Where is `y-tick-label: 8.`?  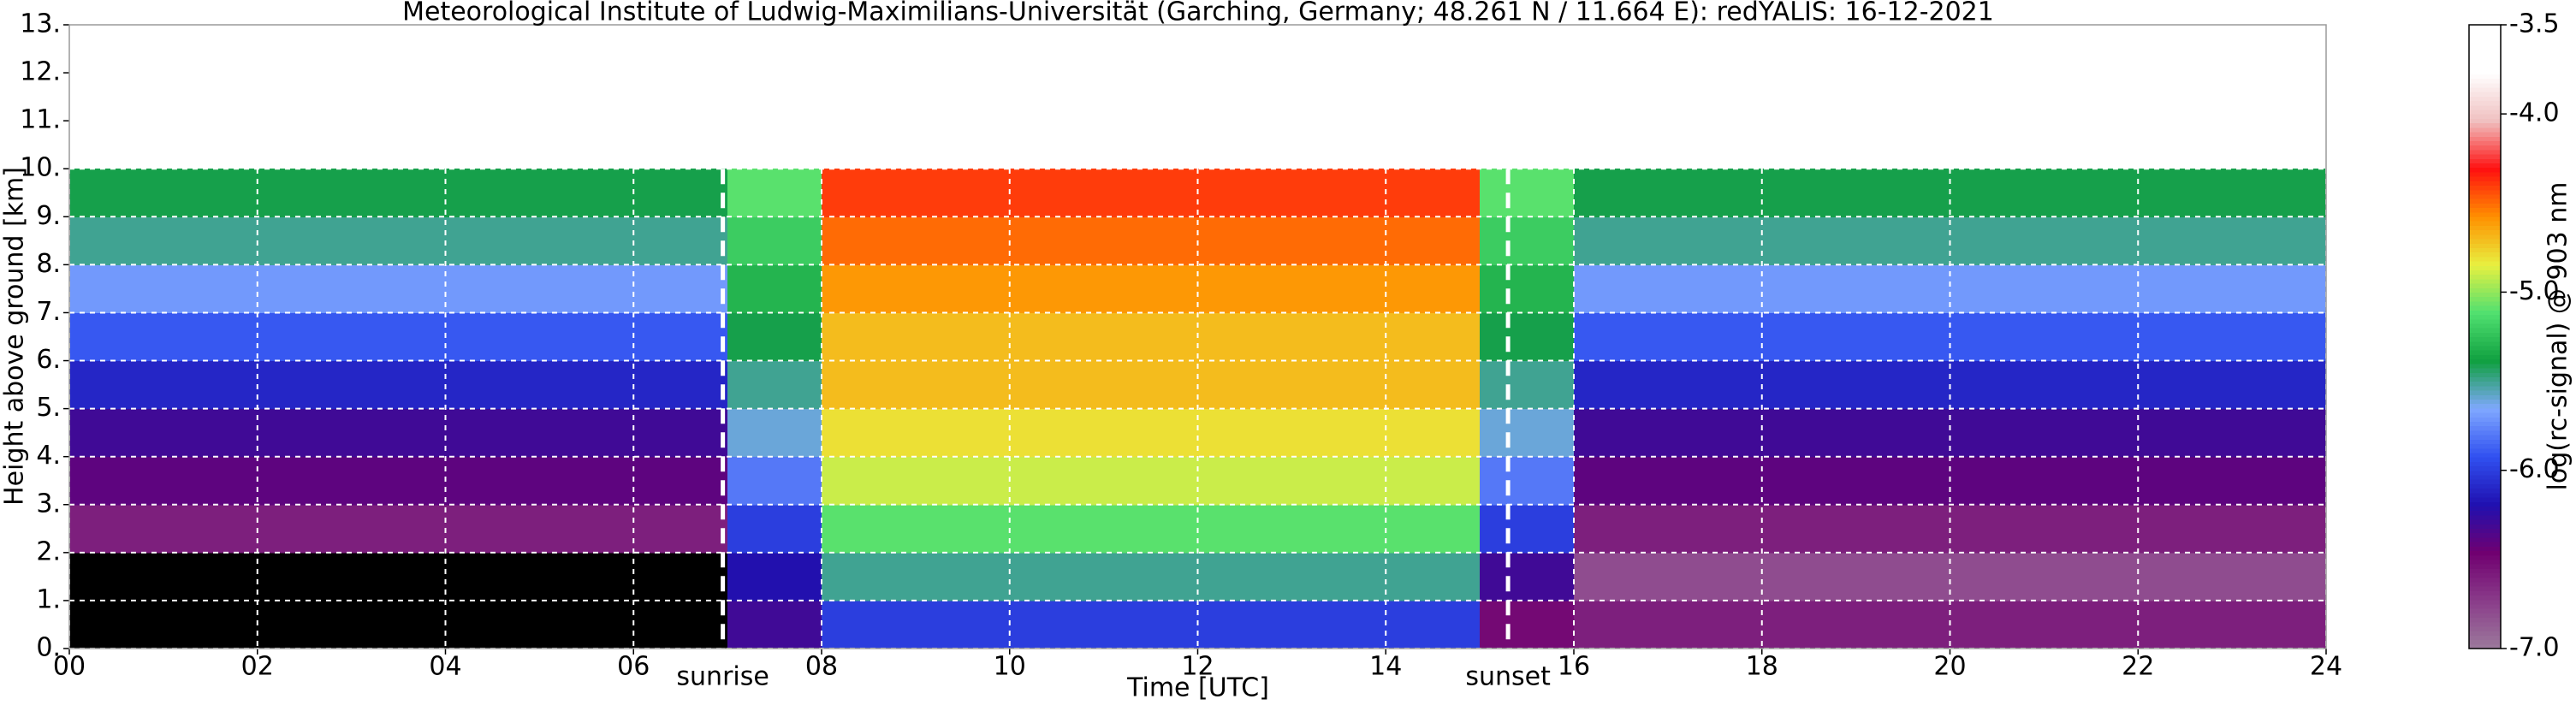
y-tick-label: 8. is located at coordinates (48, 264).